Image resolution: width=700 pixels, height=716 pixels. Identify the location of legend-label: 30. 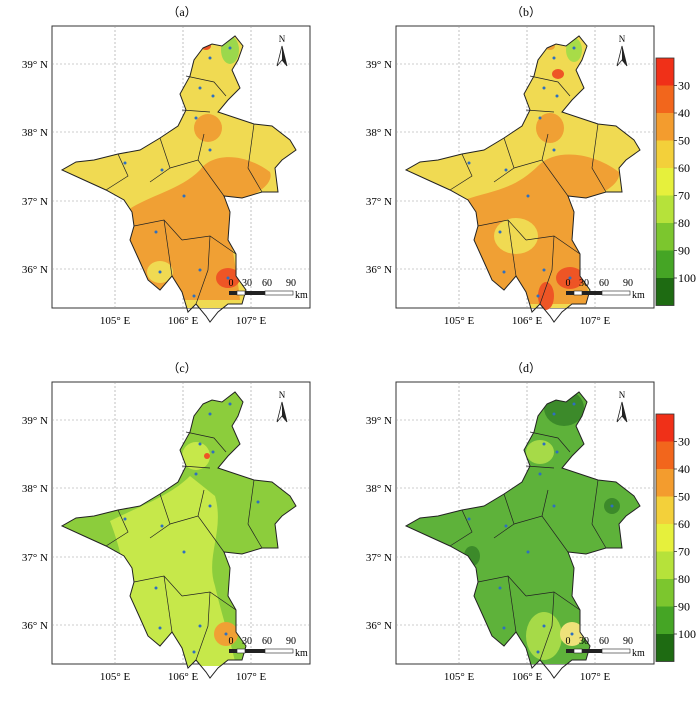
(684, 86).